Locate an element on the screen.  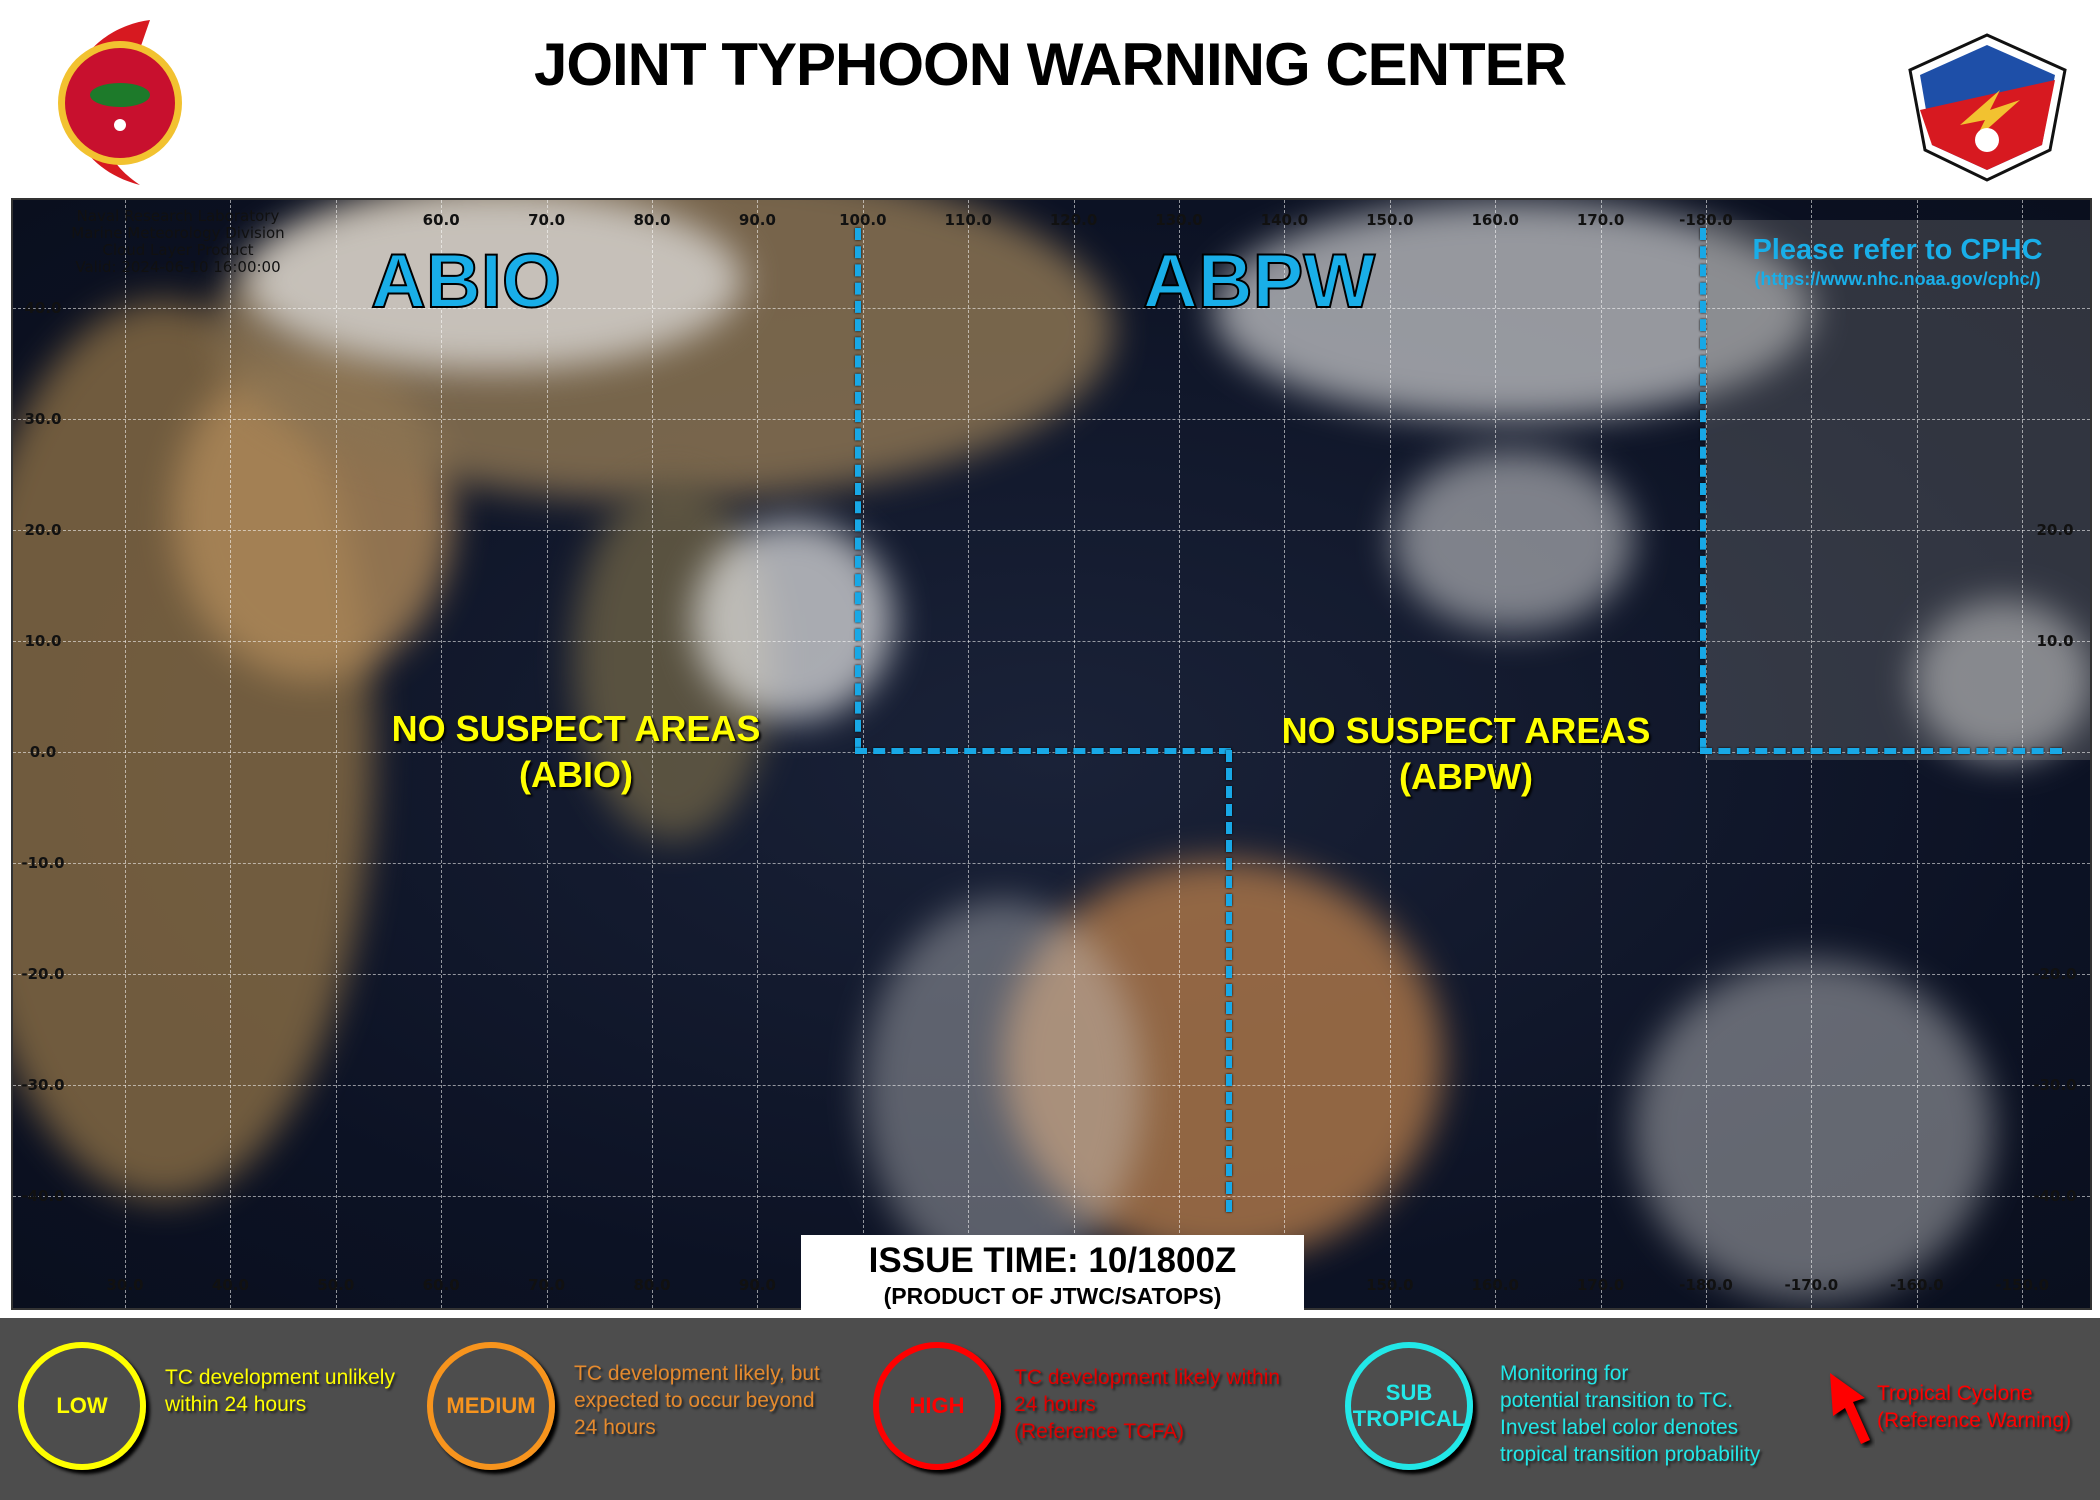
axis-tick-label: 100.0 is located at coordinates (863, 220).